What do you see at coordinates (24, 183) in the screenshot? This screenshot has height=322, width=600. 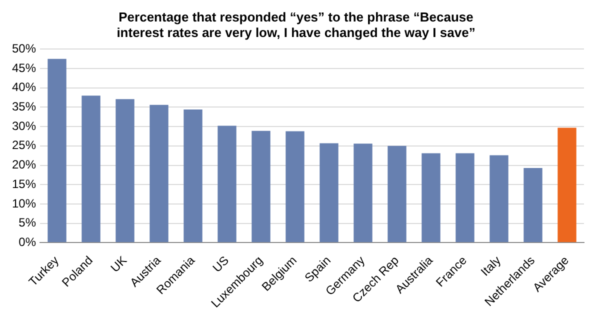 I see `y-tick-label: 15%` at bounding box center [24, 183].